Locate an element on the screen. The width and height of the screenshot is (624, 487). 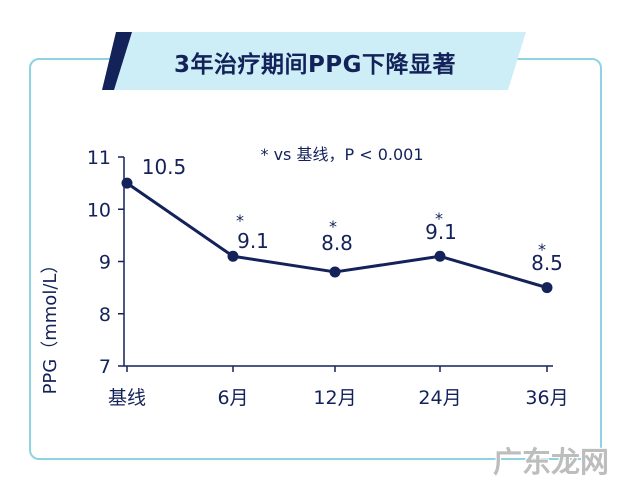
significance-annotation: * vs 基线，P < 0.001 is located at coordinates (341, 154).